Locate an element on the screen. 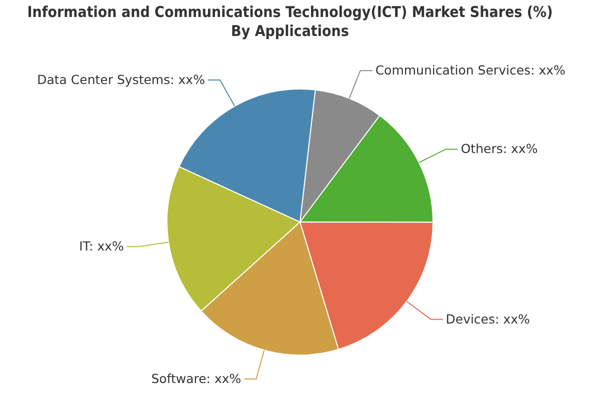 This screenshot has width=600, height=400. slice-label: Software: xx% is located at coordinates (196, 378).